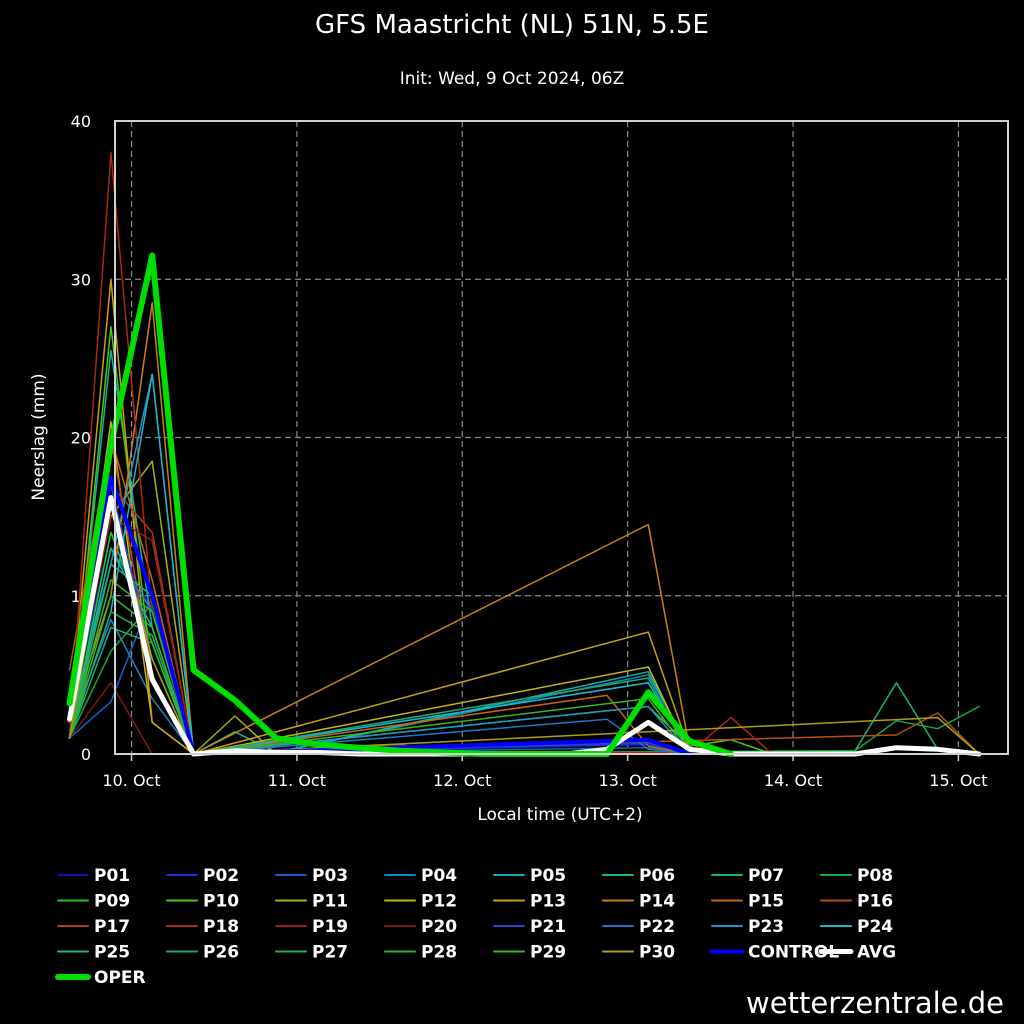  What do you see at coordinates (628, 780) in the screenshot?
I see `x-tick-label: 13. Oct` at bounding box center [628, 780].